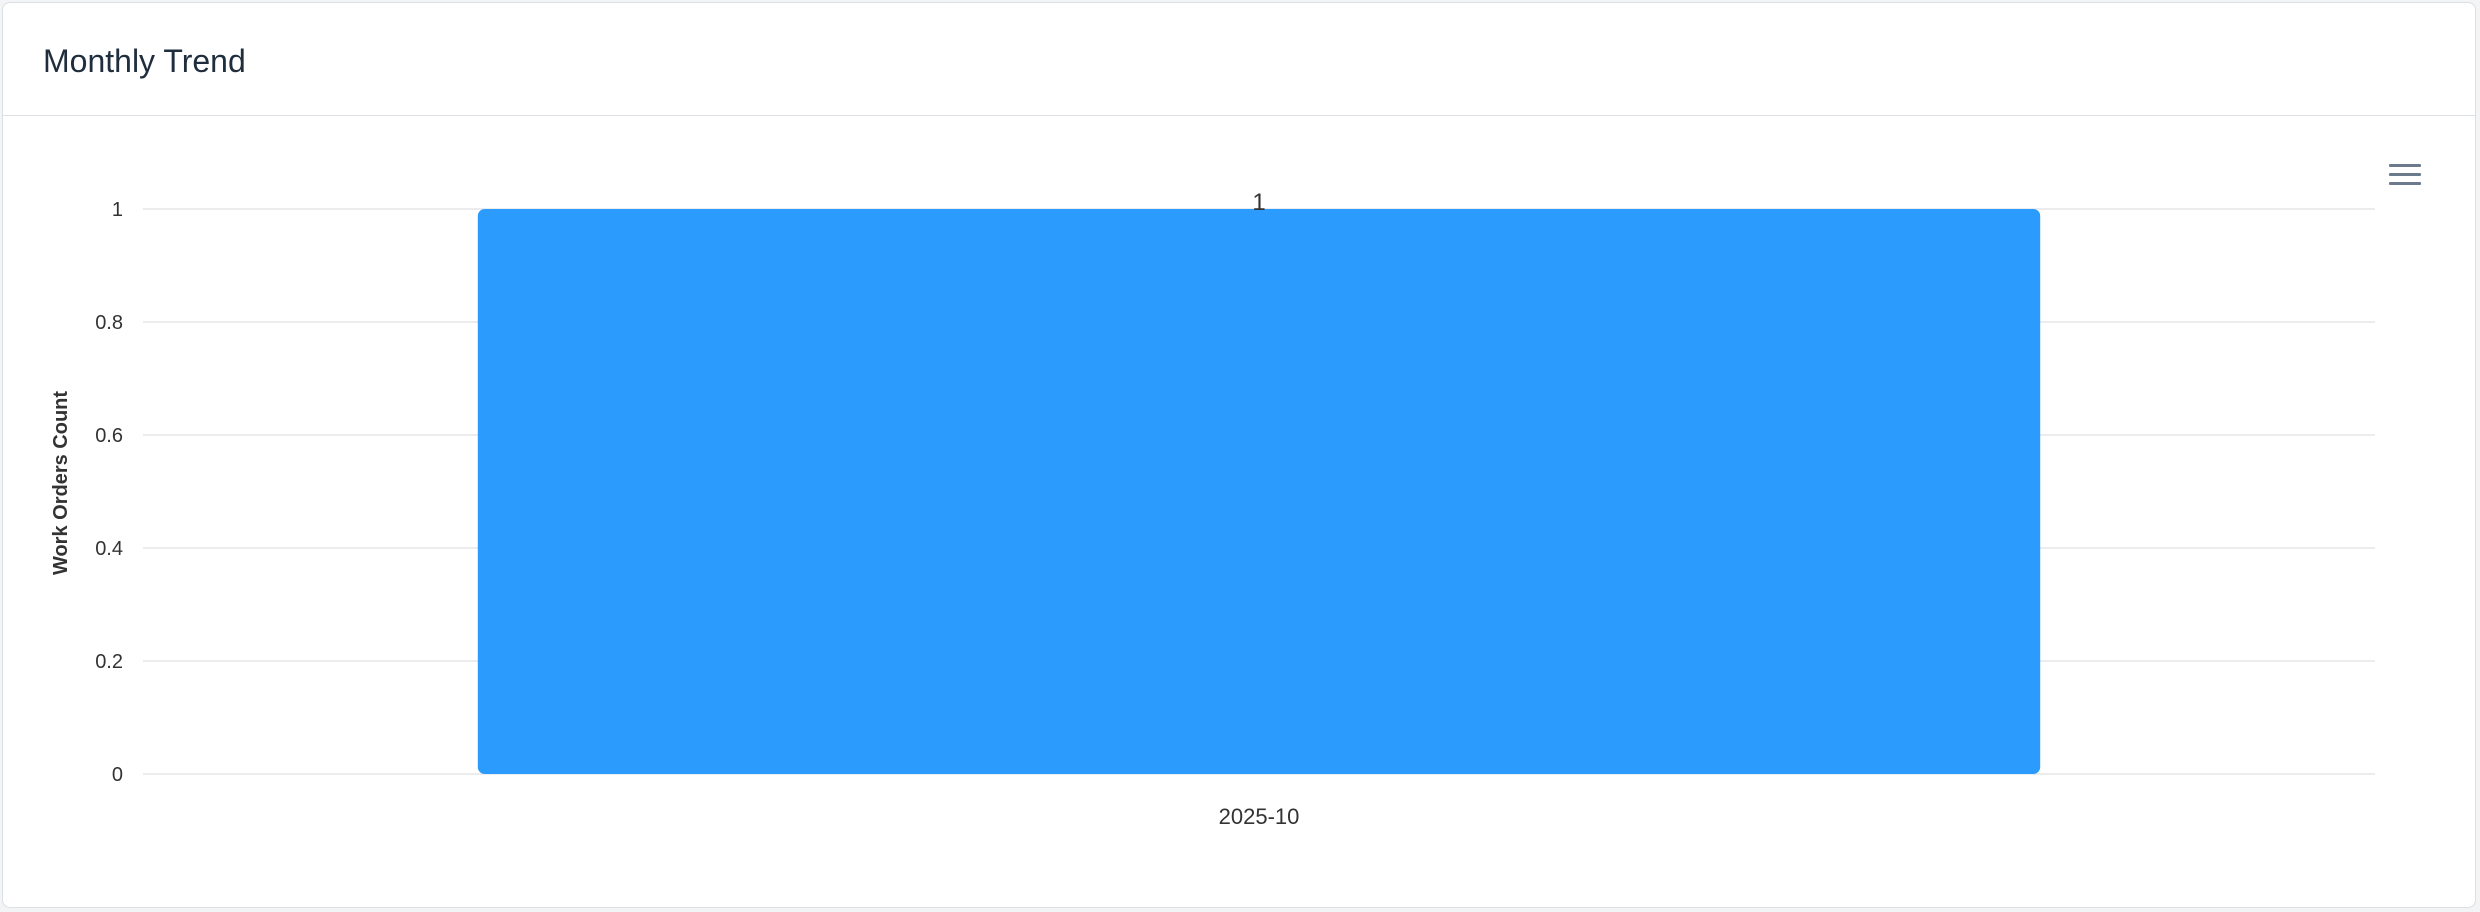  I want to click on hamburger-menu-icon, so click(2405, 165).